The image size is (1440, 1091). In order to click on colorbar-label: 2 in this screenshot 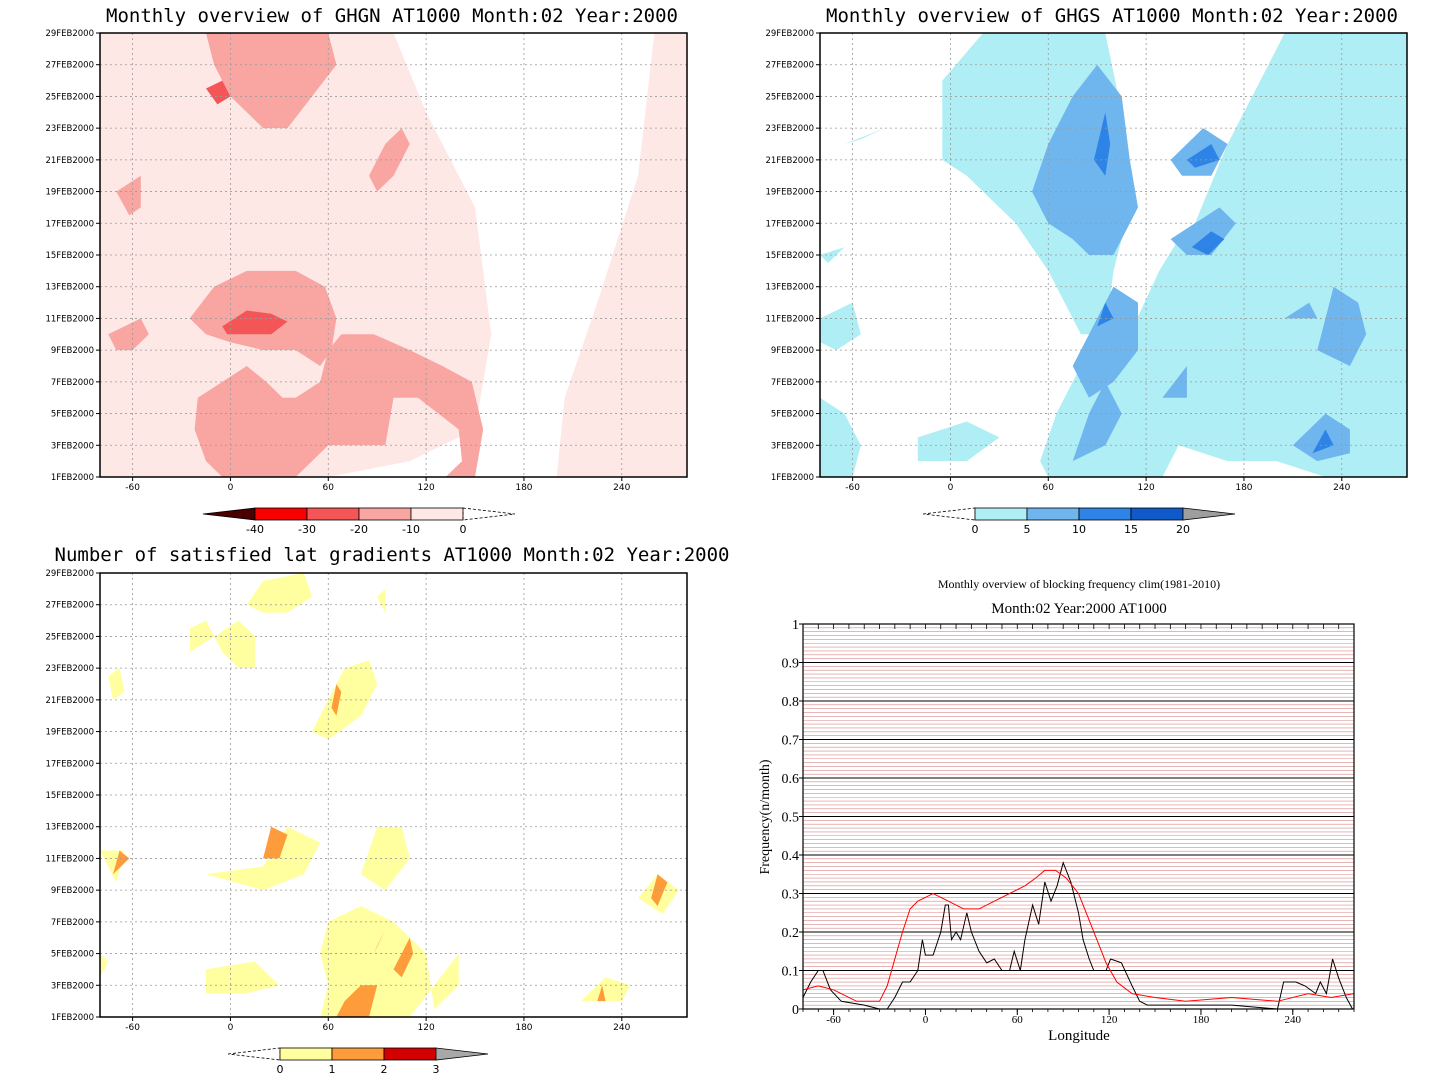, I will do `click(384, 1069)`.